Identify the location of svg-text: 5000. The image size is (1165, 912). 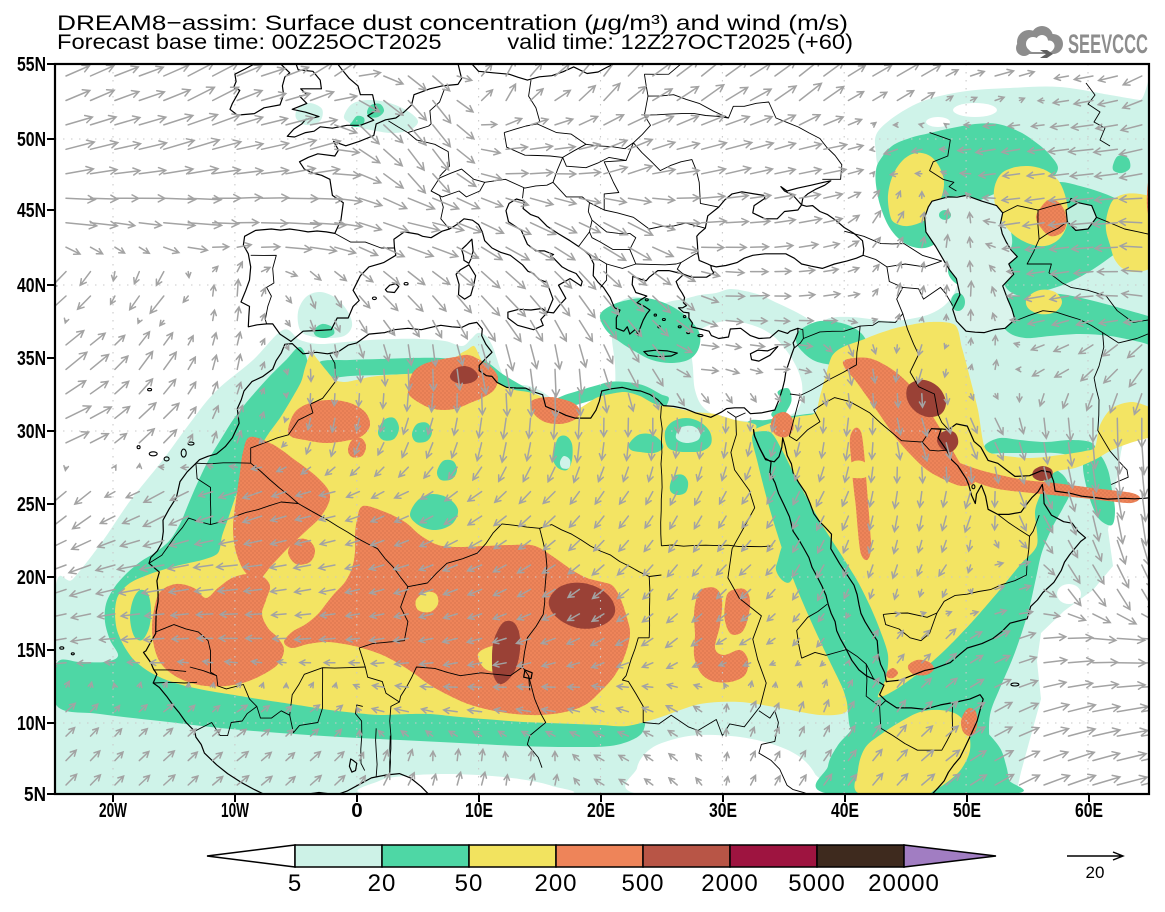
(816, 883).